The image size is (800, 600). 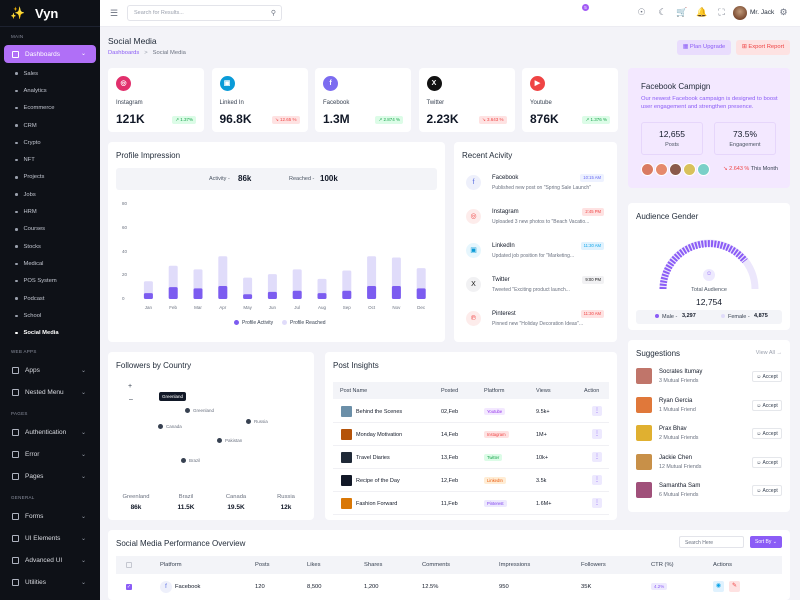 I want to click on sidebar-subitem: Projects, so click(x=50, y=177).